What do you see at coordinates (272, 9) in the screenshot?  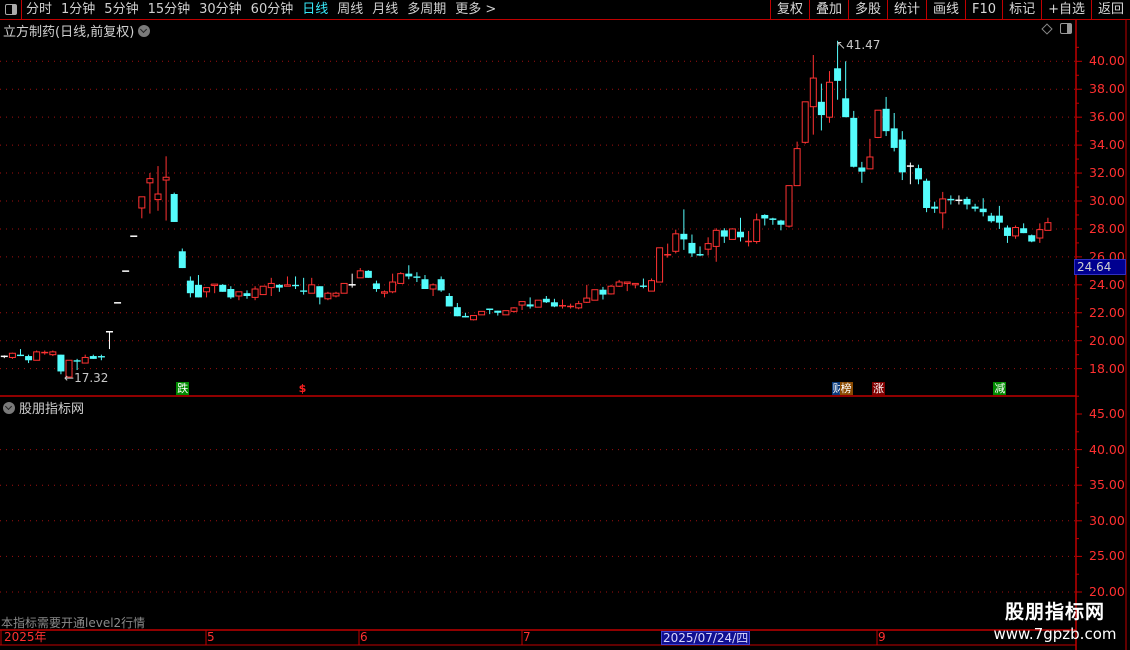 I see `tab-period-5: 60分钟` at bounding box center [272, 9].